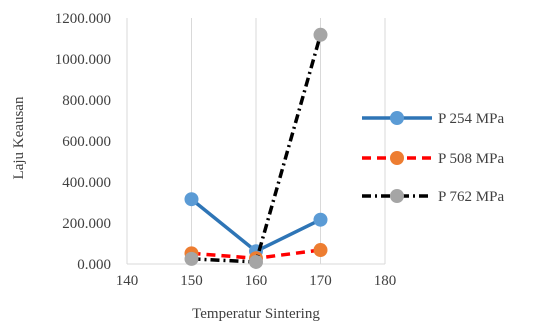  What do you see at coordinates (471, 197) in the screenshot?
I see `legend-label: P 762 MPa` at bounding box center [471, 197].